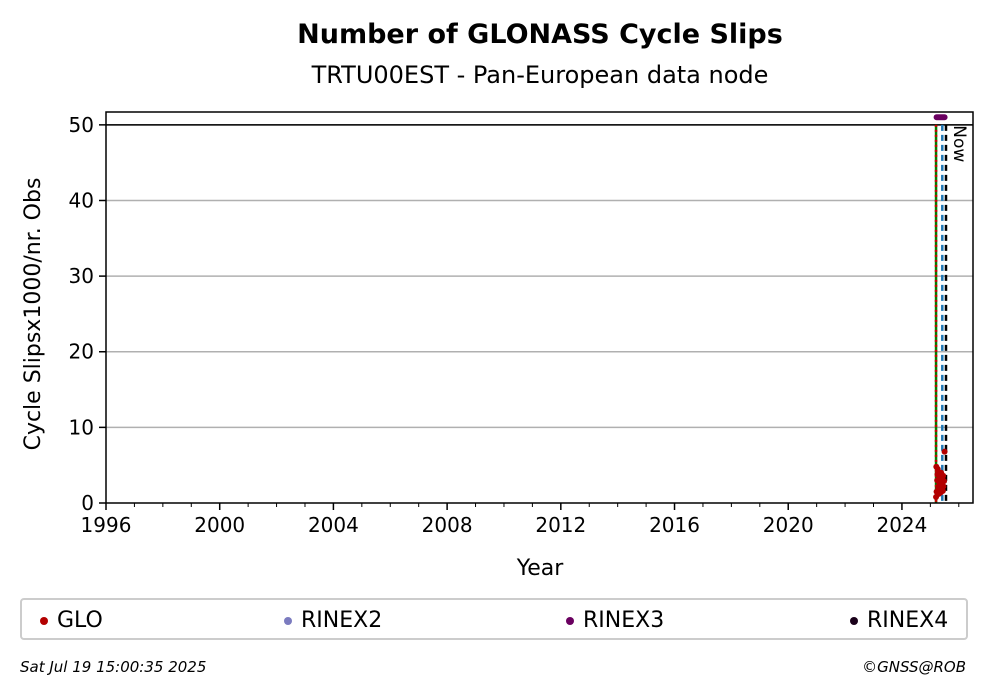  Describe the element at coordinates (81, 125) in the screenshot. I see `y-tick-label-50: 50` at that location.